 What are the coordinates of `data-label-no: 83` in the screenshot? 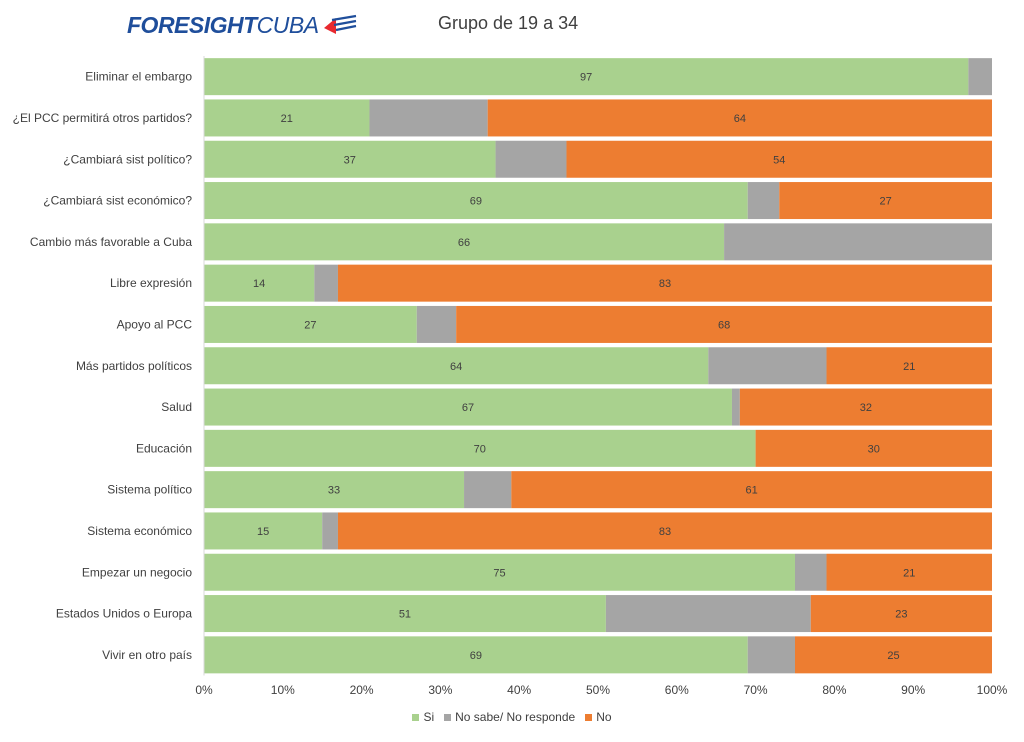 It's located at (665, 284).